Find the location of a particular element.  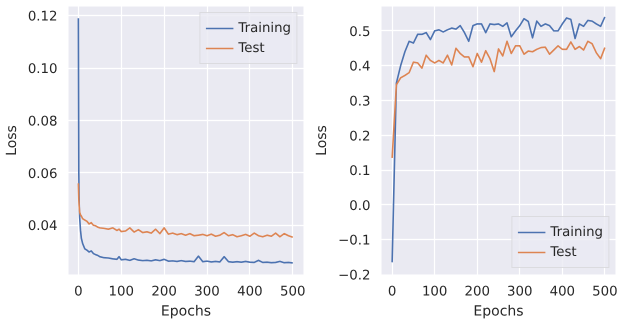

y-tick-label: 0.08 is located at coordinates (43, 122).